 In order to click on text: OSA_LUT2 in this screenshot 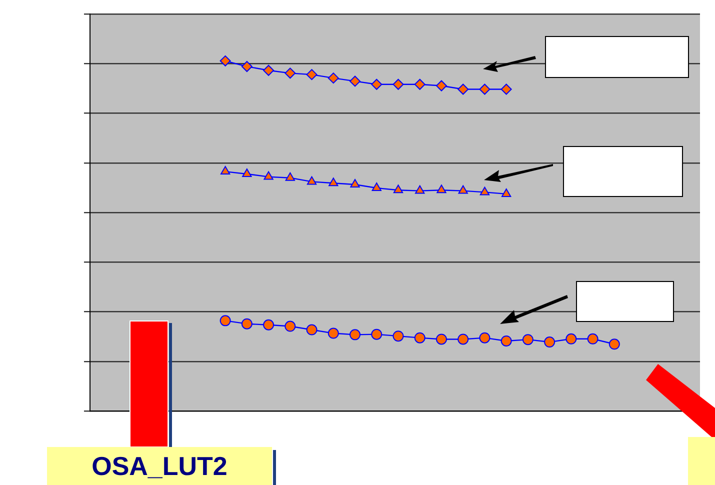, I will do `click(159, 466)`.